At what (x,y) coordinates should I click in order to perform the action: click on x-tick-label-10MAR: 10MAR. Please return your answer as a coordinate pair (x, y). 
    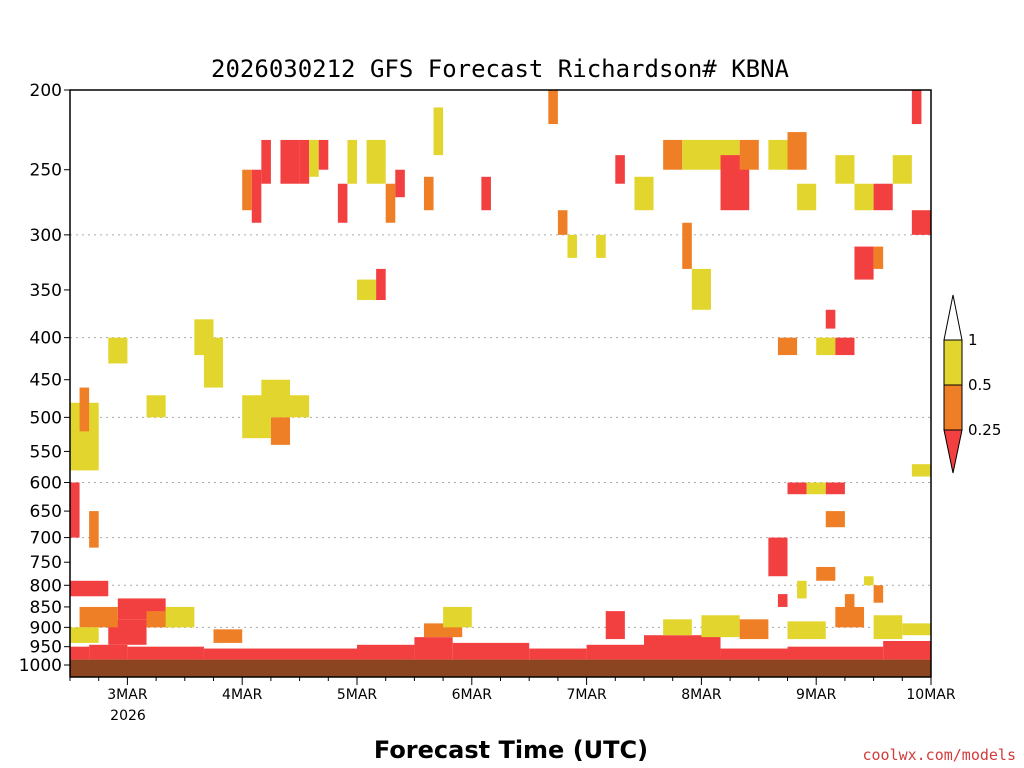
    Looking at the image, I should click on (930, 695).